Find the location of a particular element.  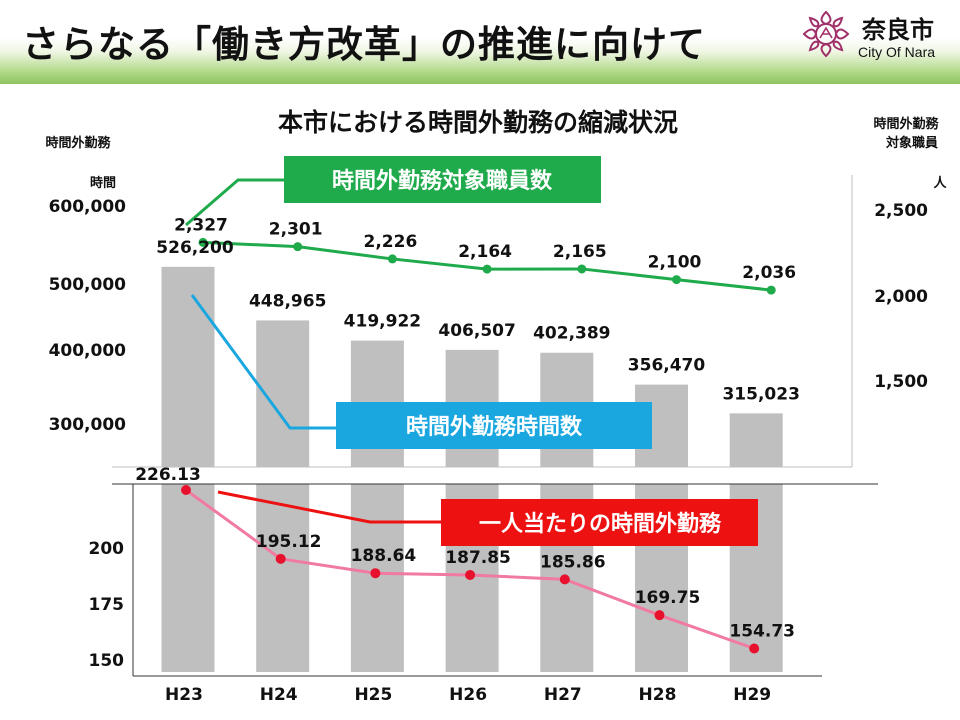

per-person-label: 154.73 is located at coordinates (762, 631).